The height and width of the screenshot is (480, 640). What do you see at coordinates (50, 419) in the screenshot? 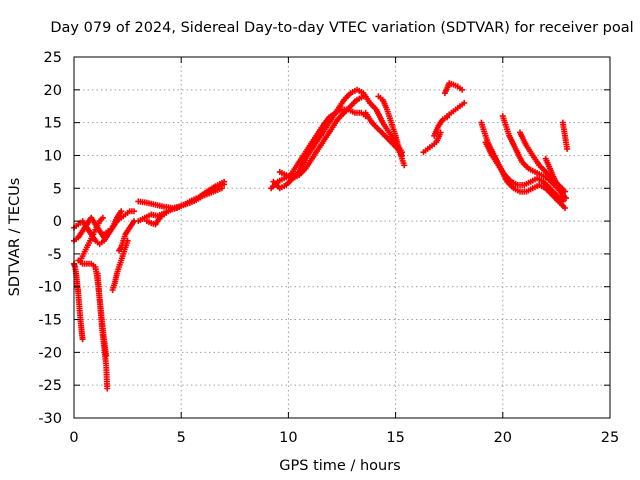
I see `y-tick-label: -30` at bounding box center [50, 419].